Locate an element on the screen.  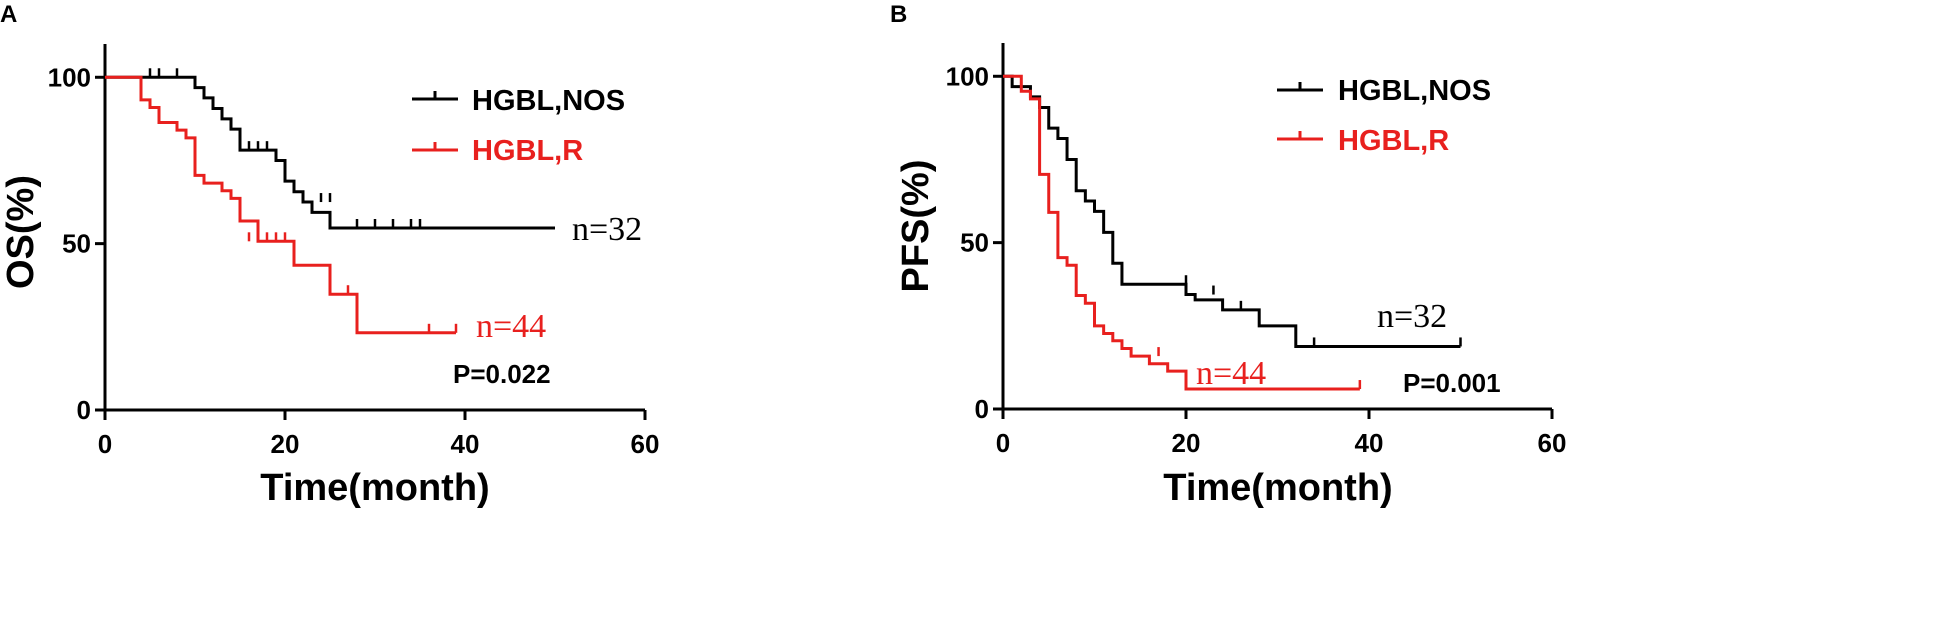
panel-a-x-tick-label: 60 is located at coordinates (645, 444).